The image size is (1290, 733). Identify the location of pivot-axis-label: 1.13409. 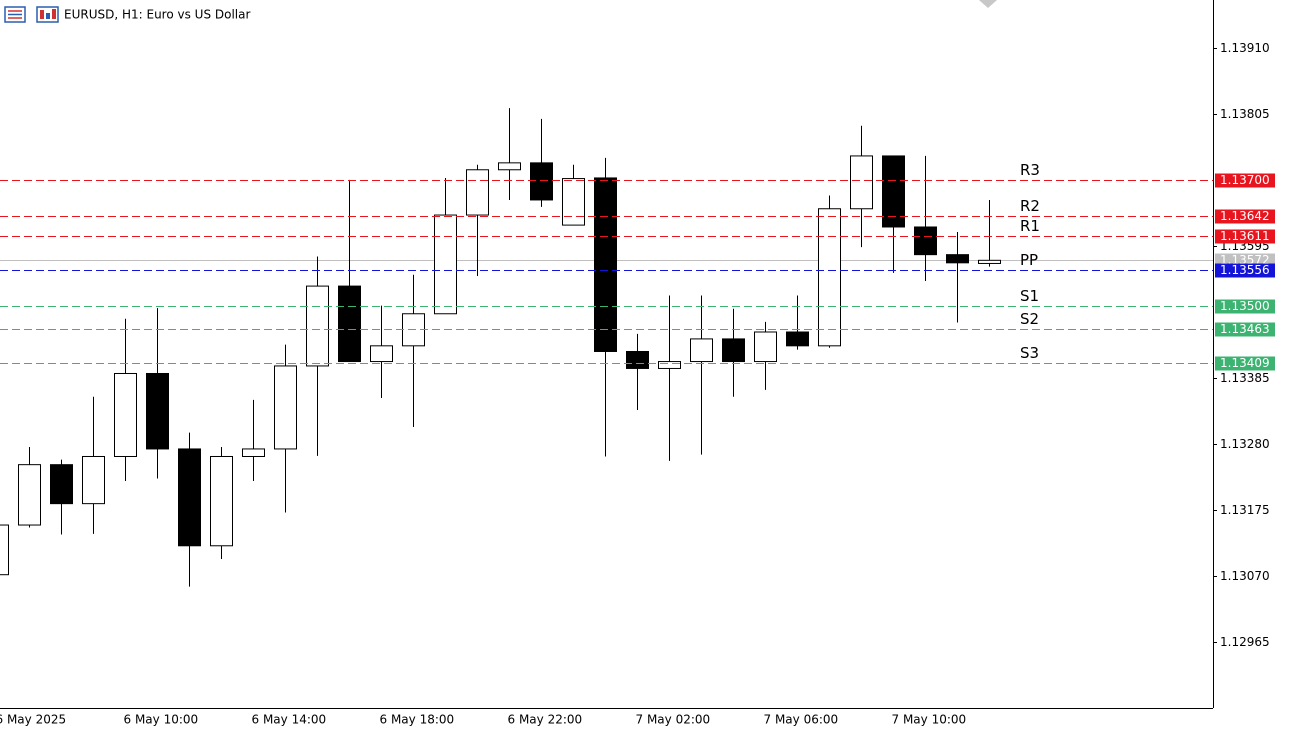
(1245, 363).